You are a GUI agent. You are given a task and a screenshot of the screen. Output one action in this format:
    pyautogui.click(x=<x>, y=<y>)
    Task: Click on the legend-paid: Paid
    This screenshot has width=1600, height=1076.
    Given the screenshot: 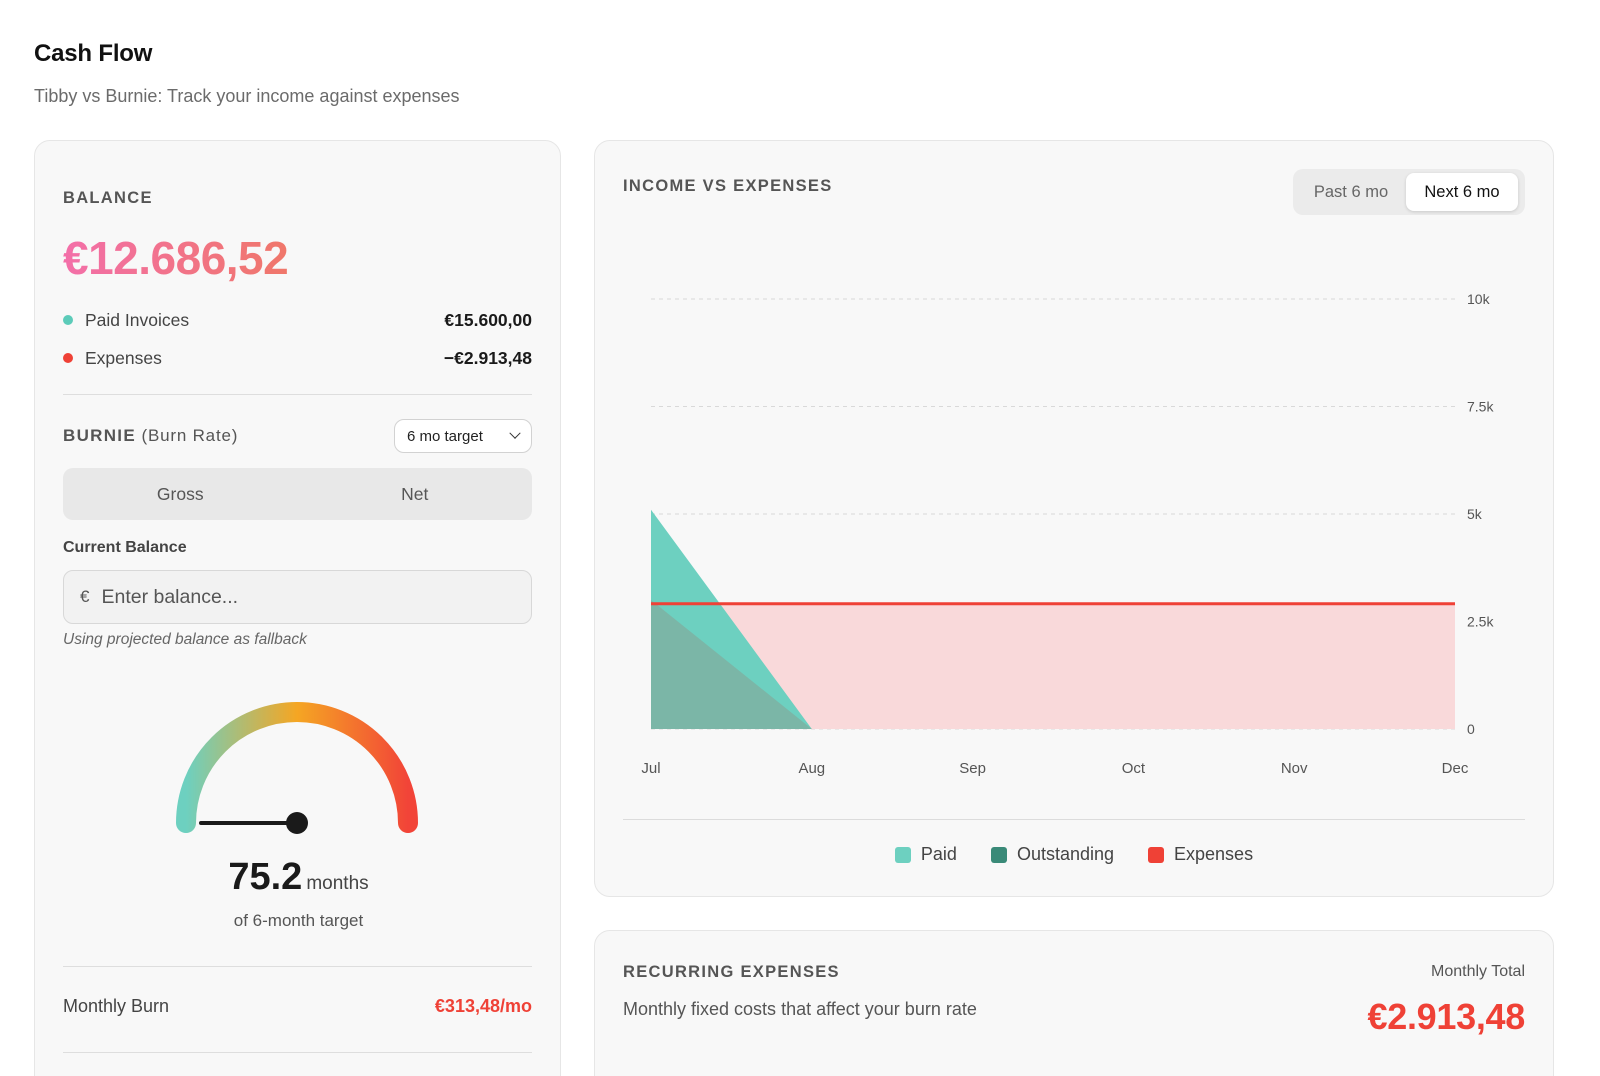 What is the action you would take?
    pyautogui.click(x=925, y=854)
    